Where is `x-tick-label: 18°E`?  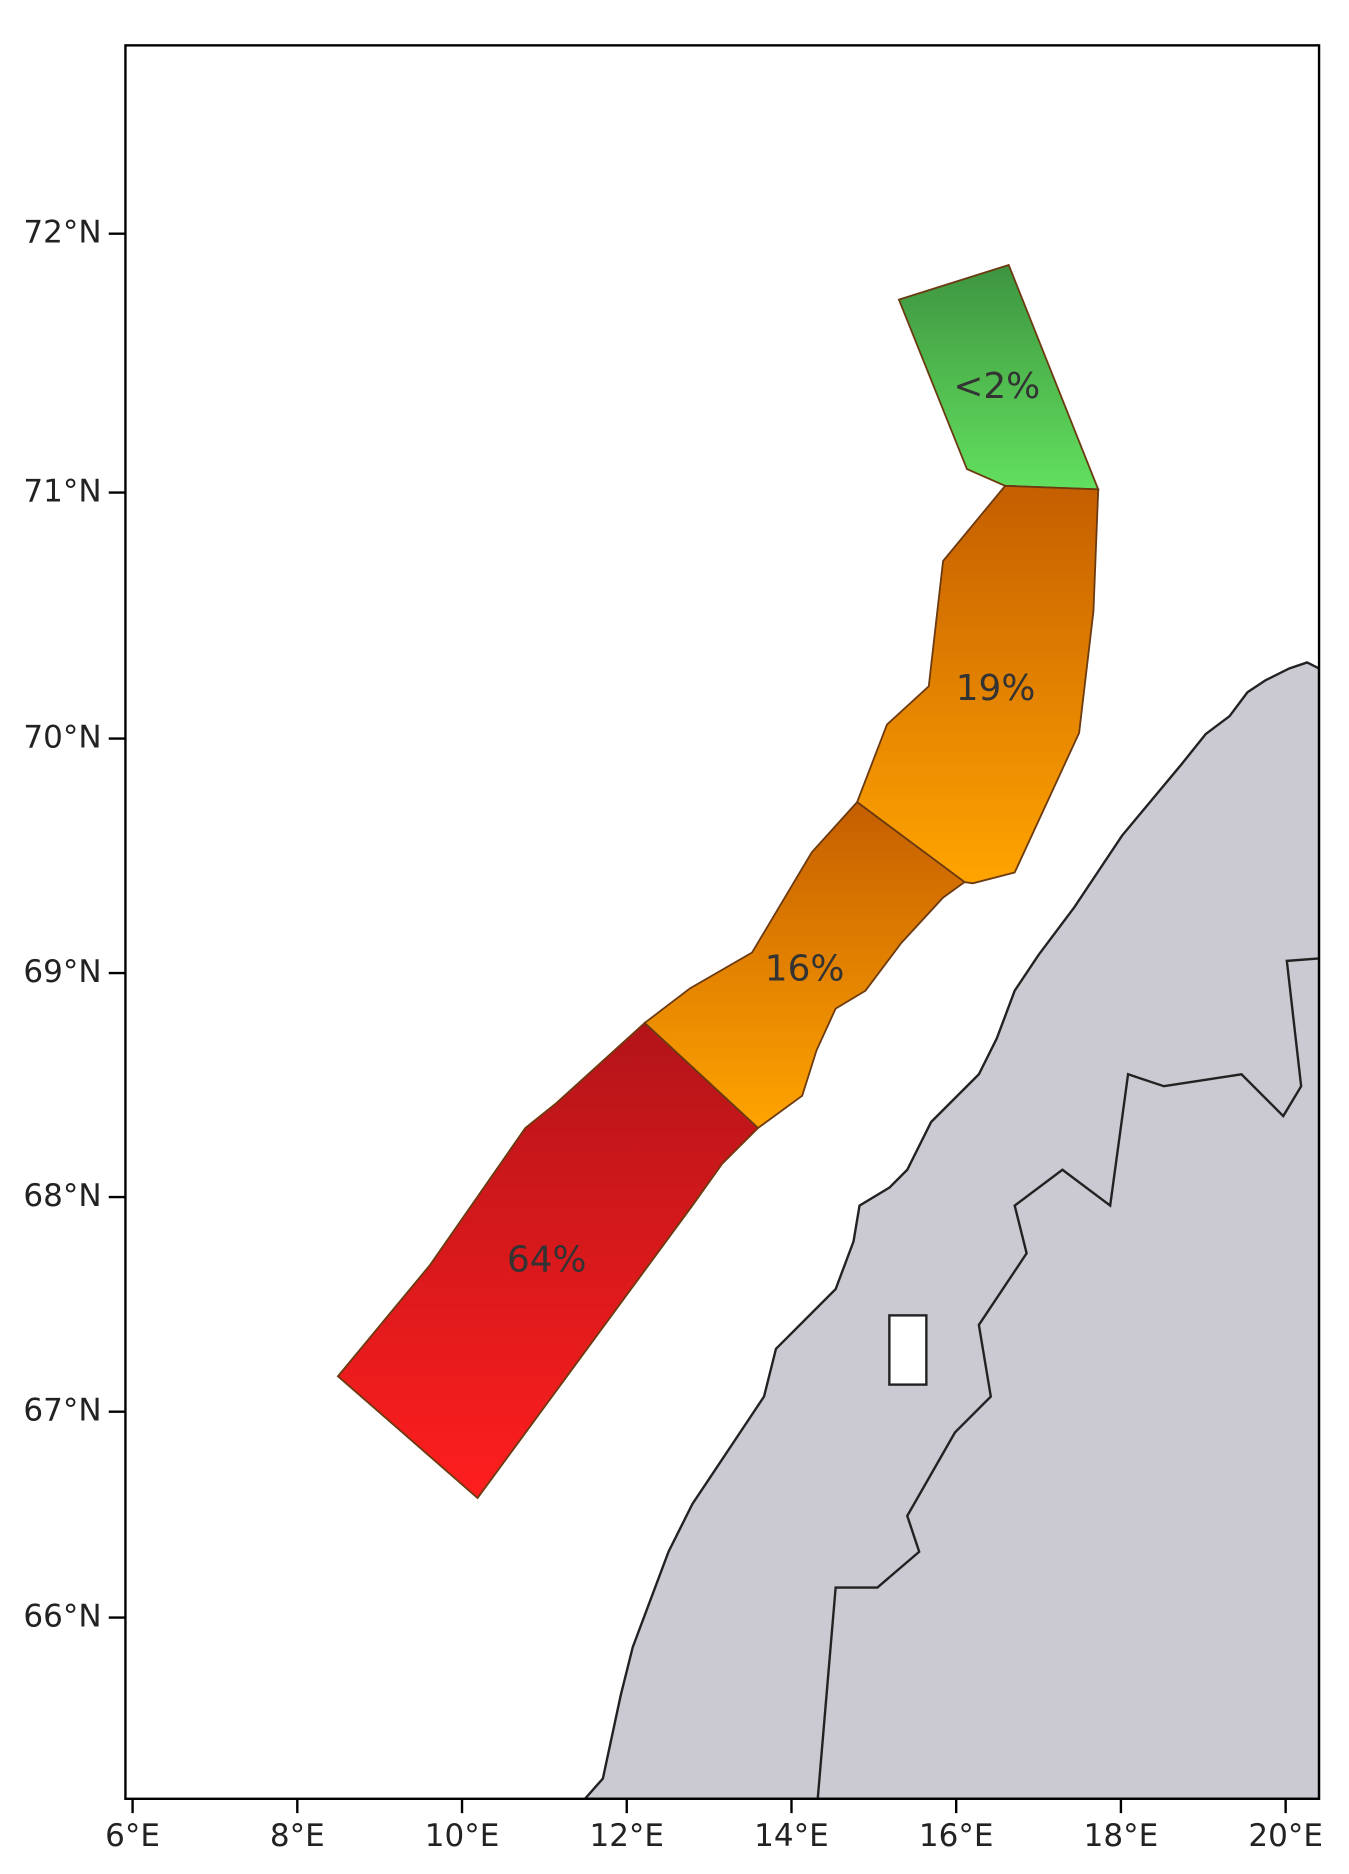
x-tick-label: 18°E is located at coordinates (1121, 1836).